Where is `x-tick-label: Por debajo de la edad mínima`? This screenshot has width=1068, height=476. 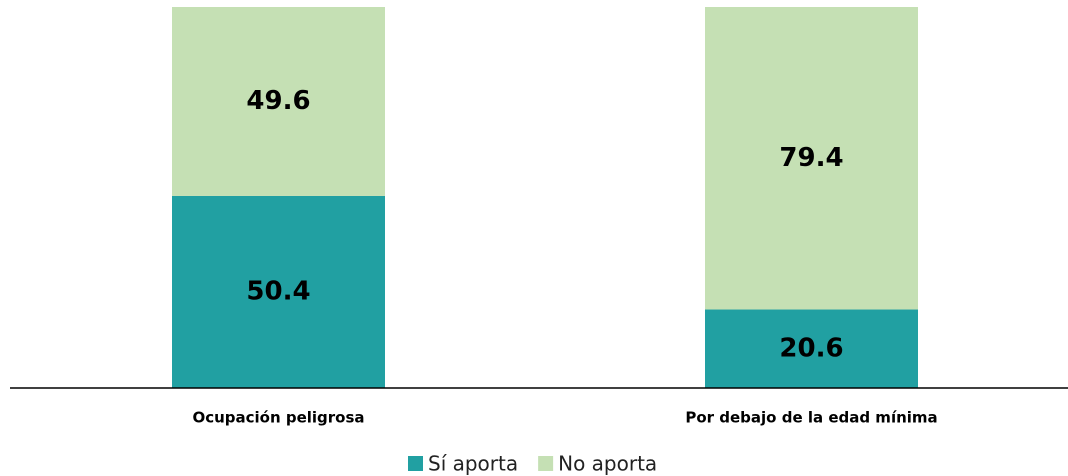
x-tick-label: Por debajo de la edad mínima is located at coordinates (811, 418).